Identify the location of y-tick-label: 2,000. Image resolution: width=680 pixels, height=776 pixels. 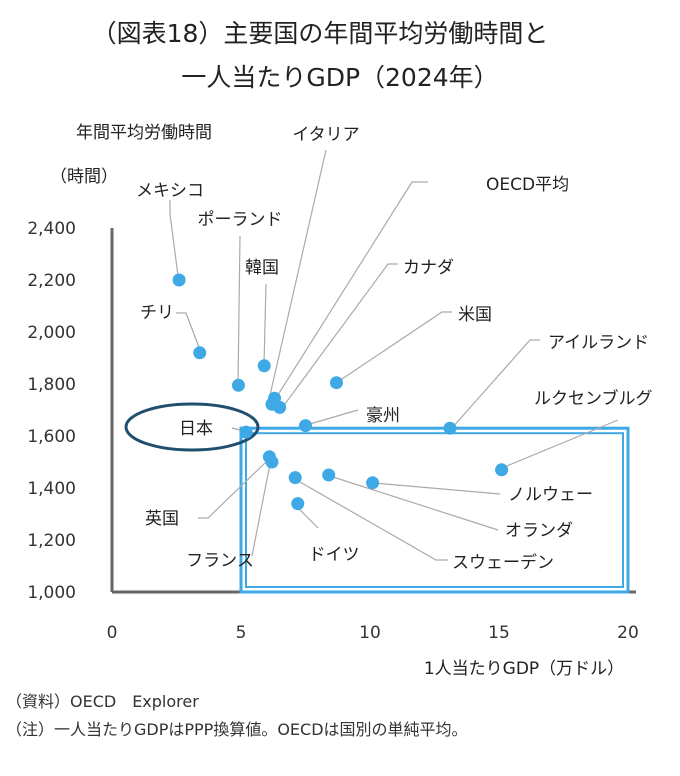
(51, 333).